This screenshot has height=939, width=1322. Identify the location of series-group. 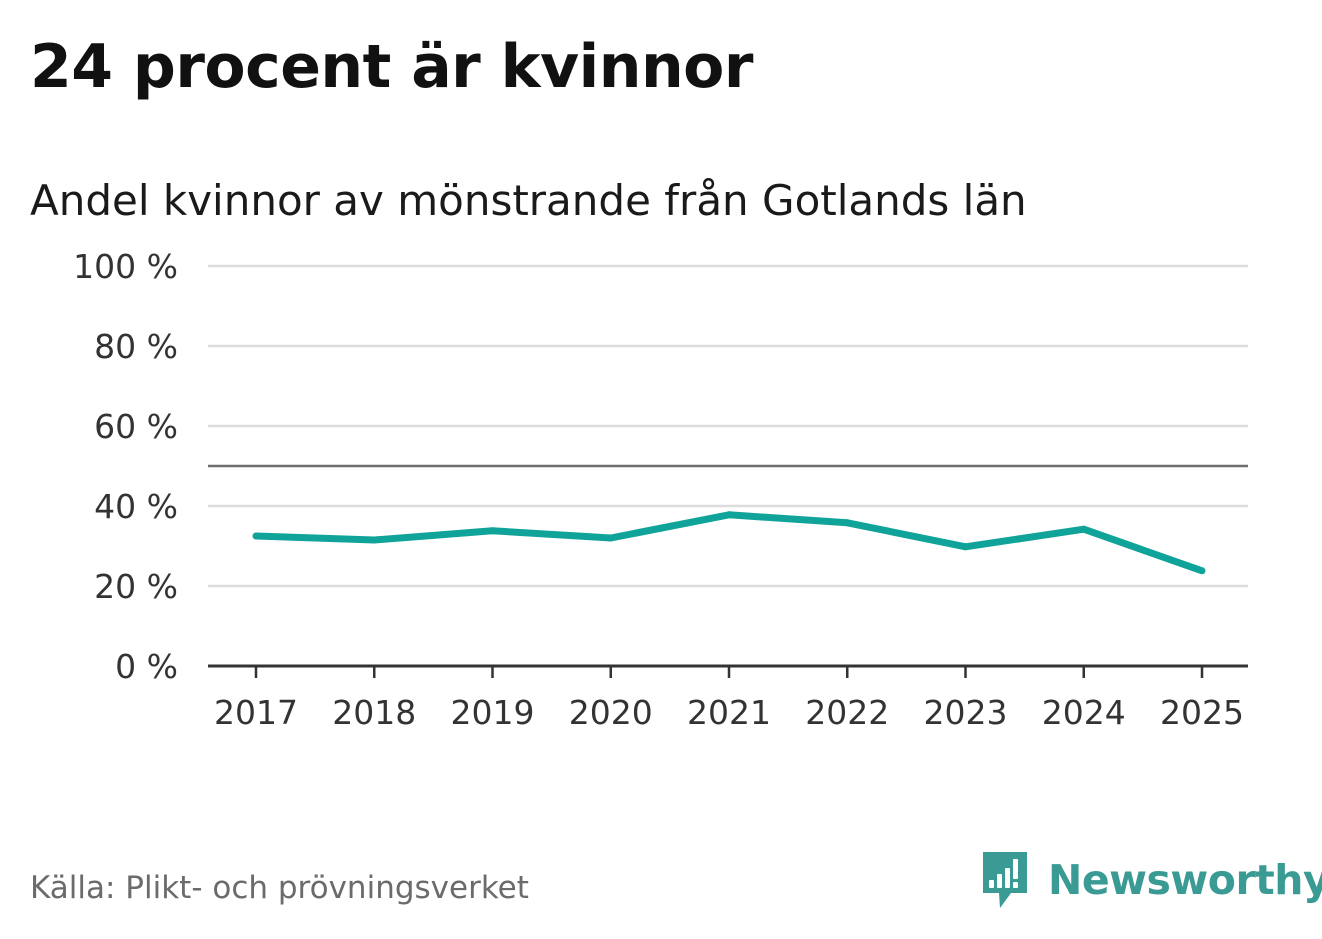
(729, 543).